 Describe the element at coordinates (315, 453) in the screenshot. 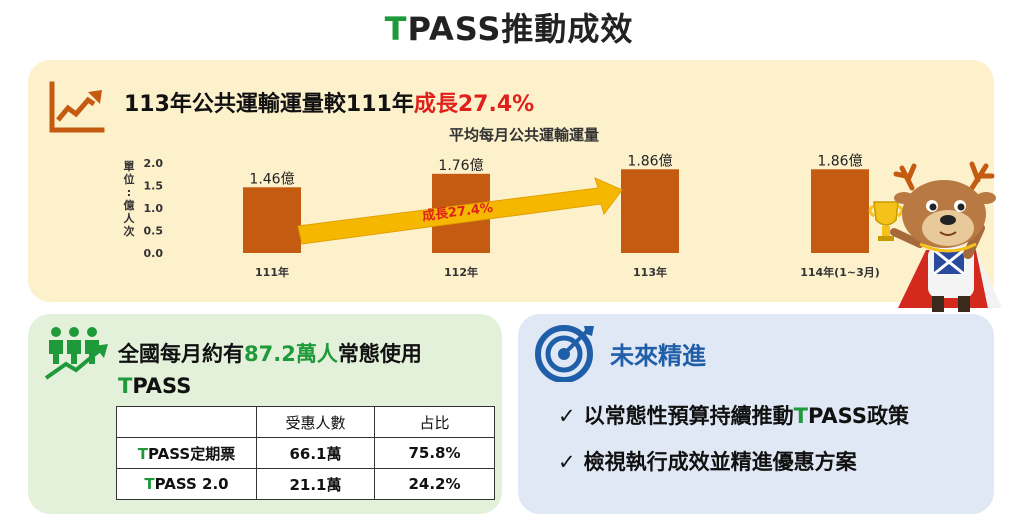

I see `table-cell-count: 66.1萬` at that location.